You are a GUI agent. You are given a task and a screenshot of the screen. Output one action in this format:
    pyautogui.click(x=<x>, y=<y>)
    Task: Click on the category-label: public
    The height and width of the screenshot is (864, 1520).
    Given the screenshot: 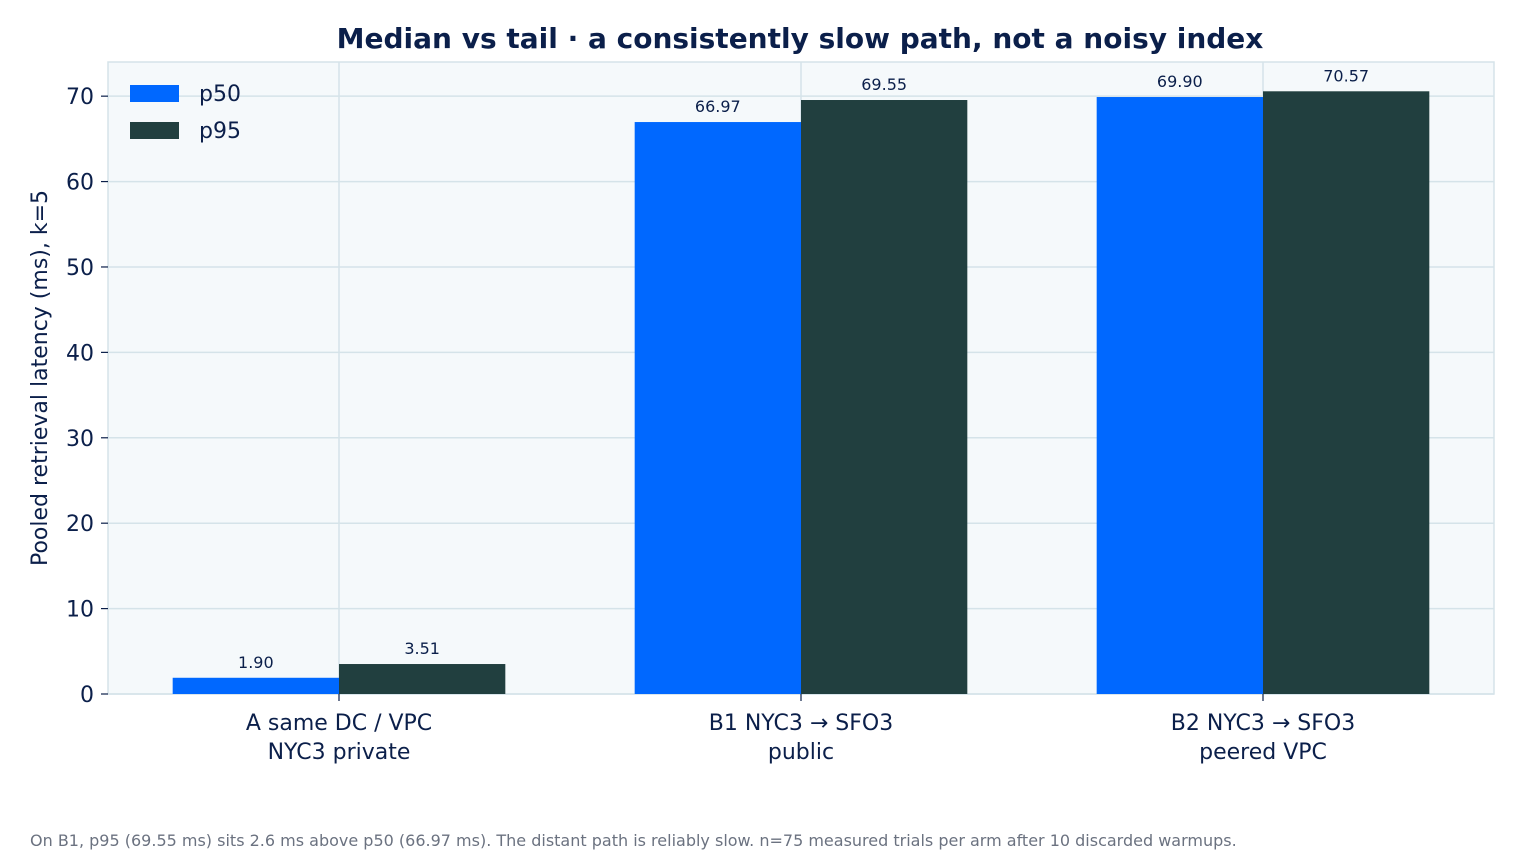 What is the action you would take?
    pyautogui.click(x=801, y=752)
    